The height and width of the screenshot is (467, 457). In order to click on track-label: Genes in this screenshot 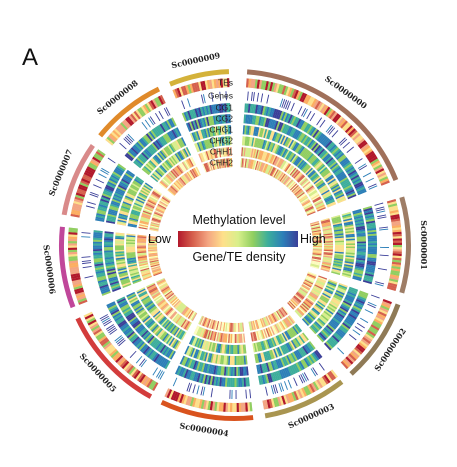, I will do `click(220, 96)`.